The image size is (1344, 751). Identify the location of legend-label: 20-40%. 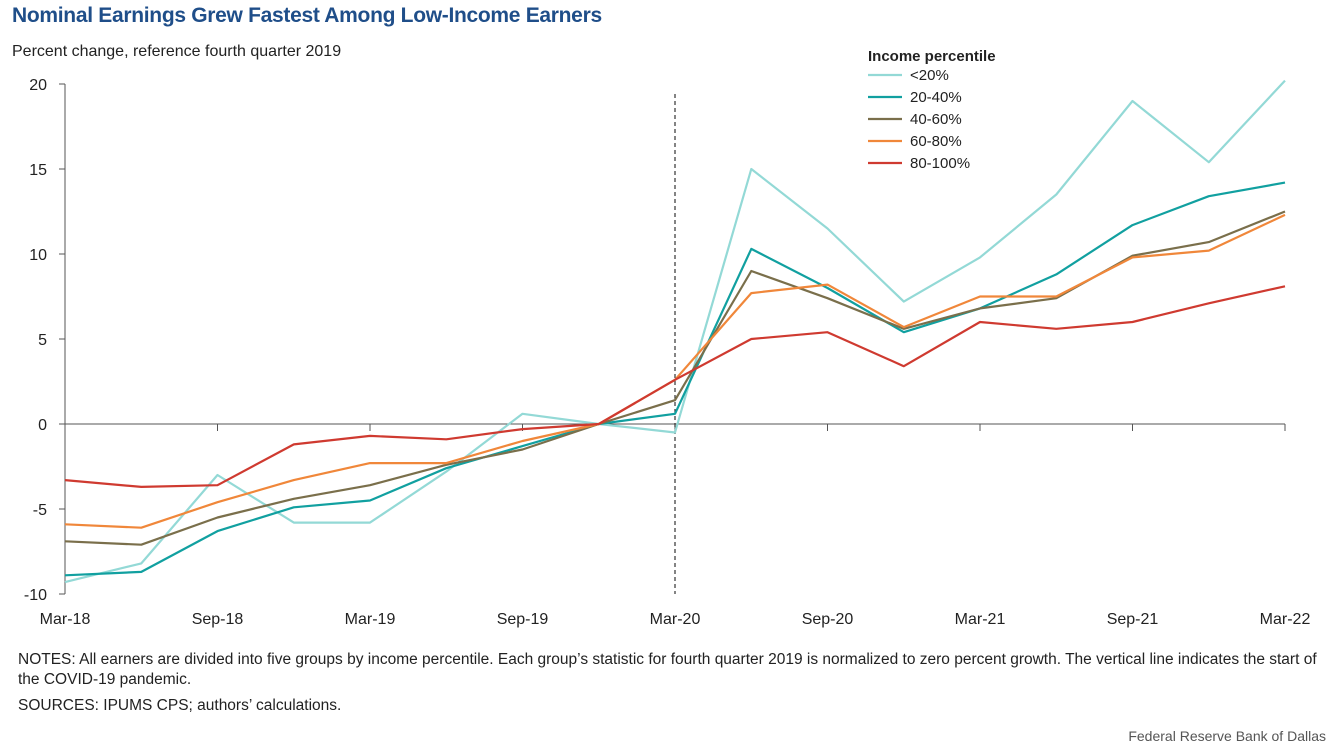
(936, 97).